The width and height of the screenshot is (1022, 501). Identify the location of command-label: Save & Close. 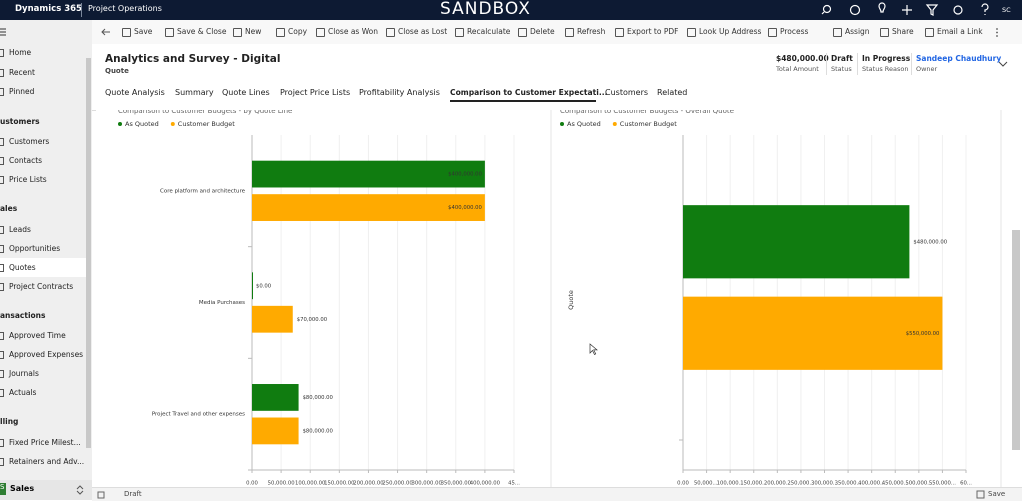
(202, 31).